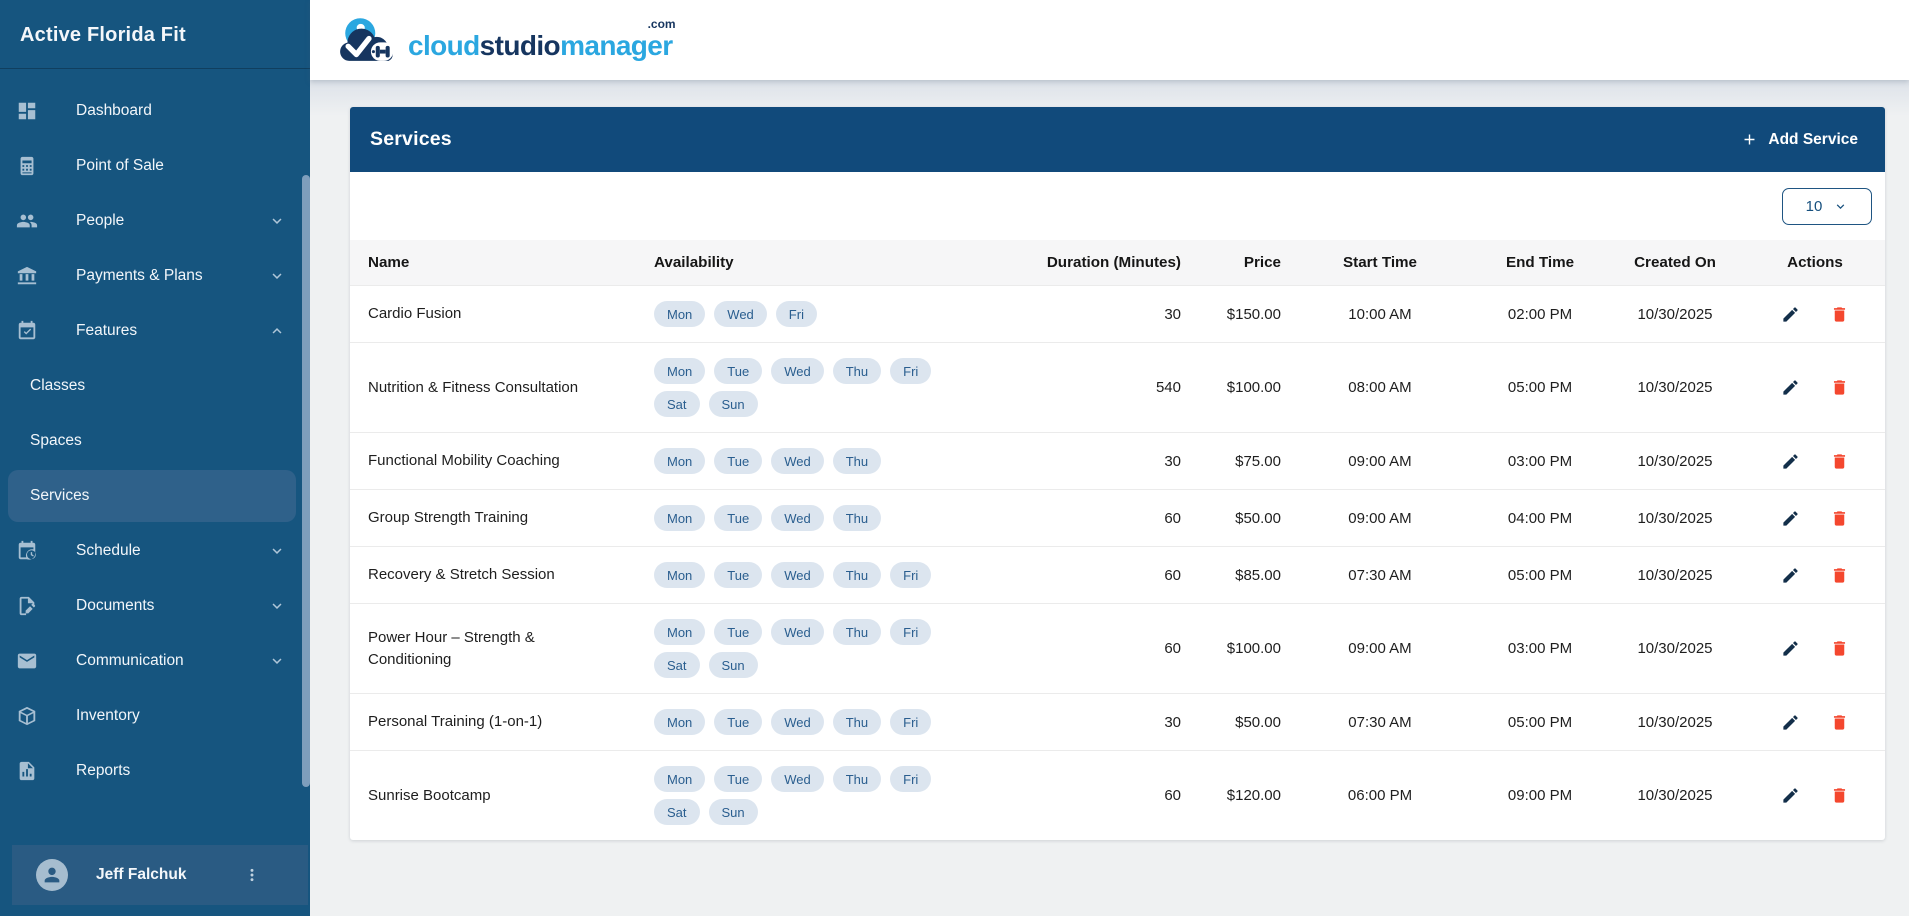 This screenshot has height=916, width=1909. I want to click on created-on-value: 10/30/2025, so click(1675, 648).